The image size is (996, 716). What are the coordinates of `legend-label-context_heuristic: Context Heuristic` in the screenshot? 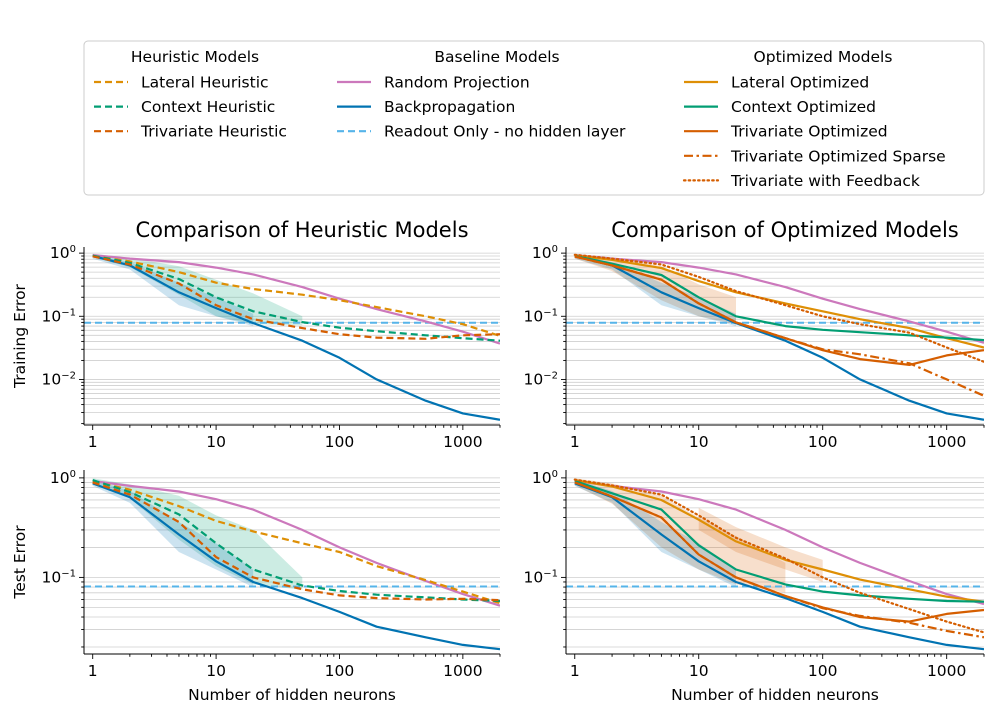 It's located at (208, 107).